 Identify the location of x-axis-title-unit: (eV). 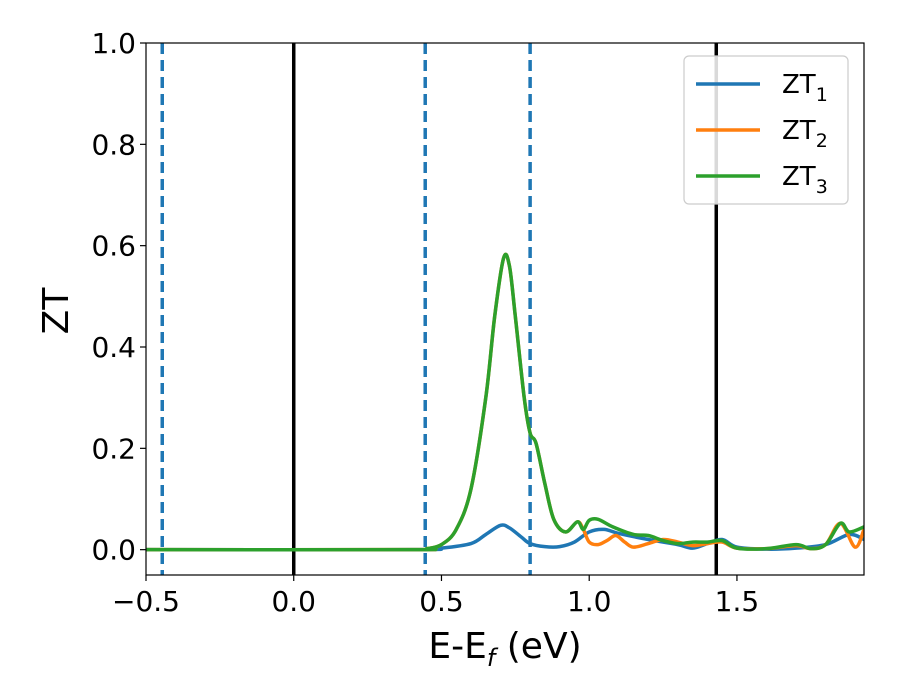
(538, 646).